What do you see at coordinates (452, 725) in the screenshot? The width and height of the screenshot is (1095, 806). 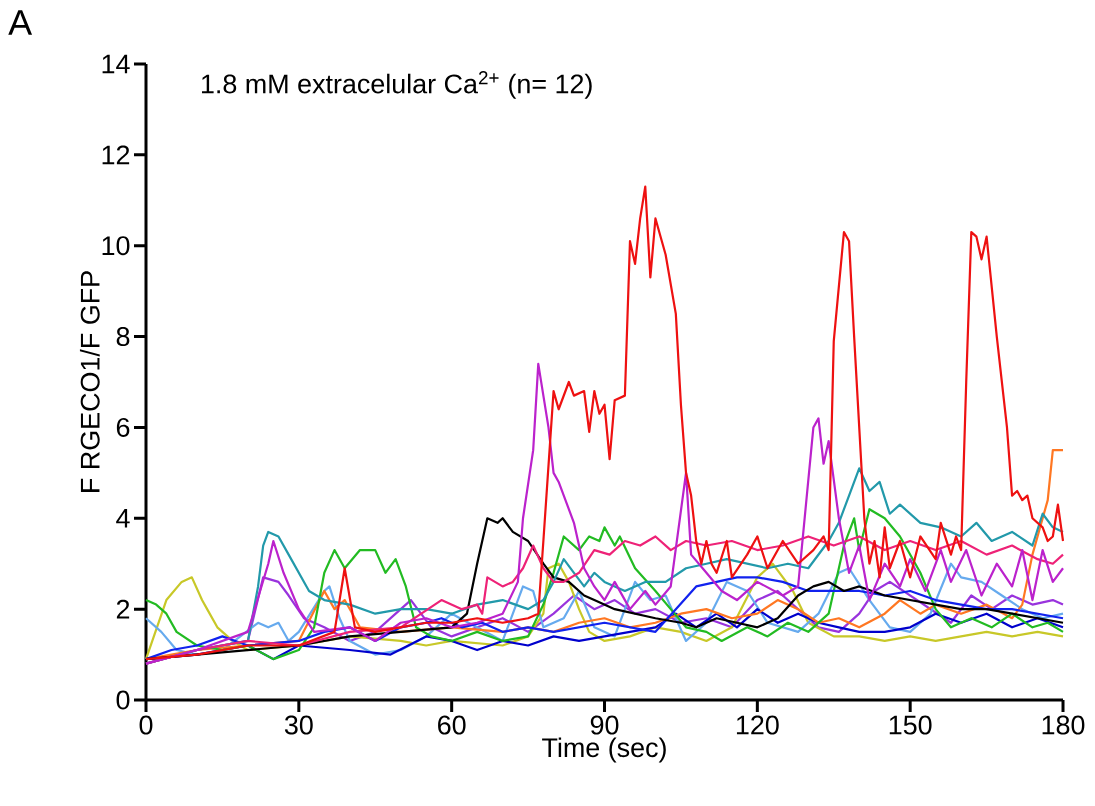 I see `x-tick-label: 60` at bounding box center [452, 725].